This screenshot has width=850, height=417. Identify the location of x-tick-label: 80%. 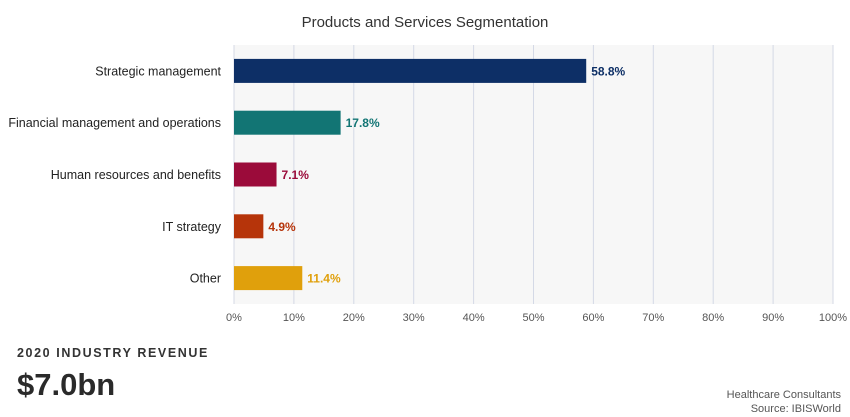
(713, 318).